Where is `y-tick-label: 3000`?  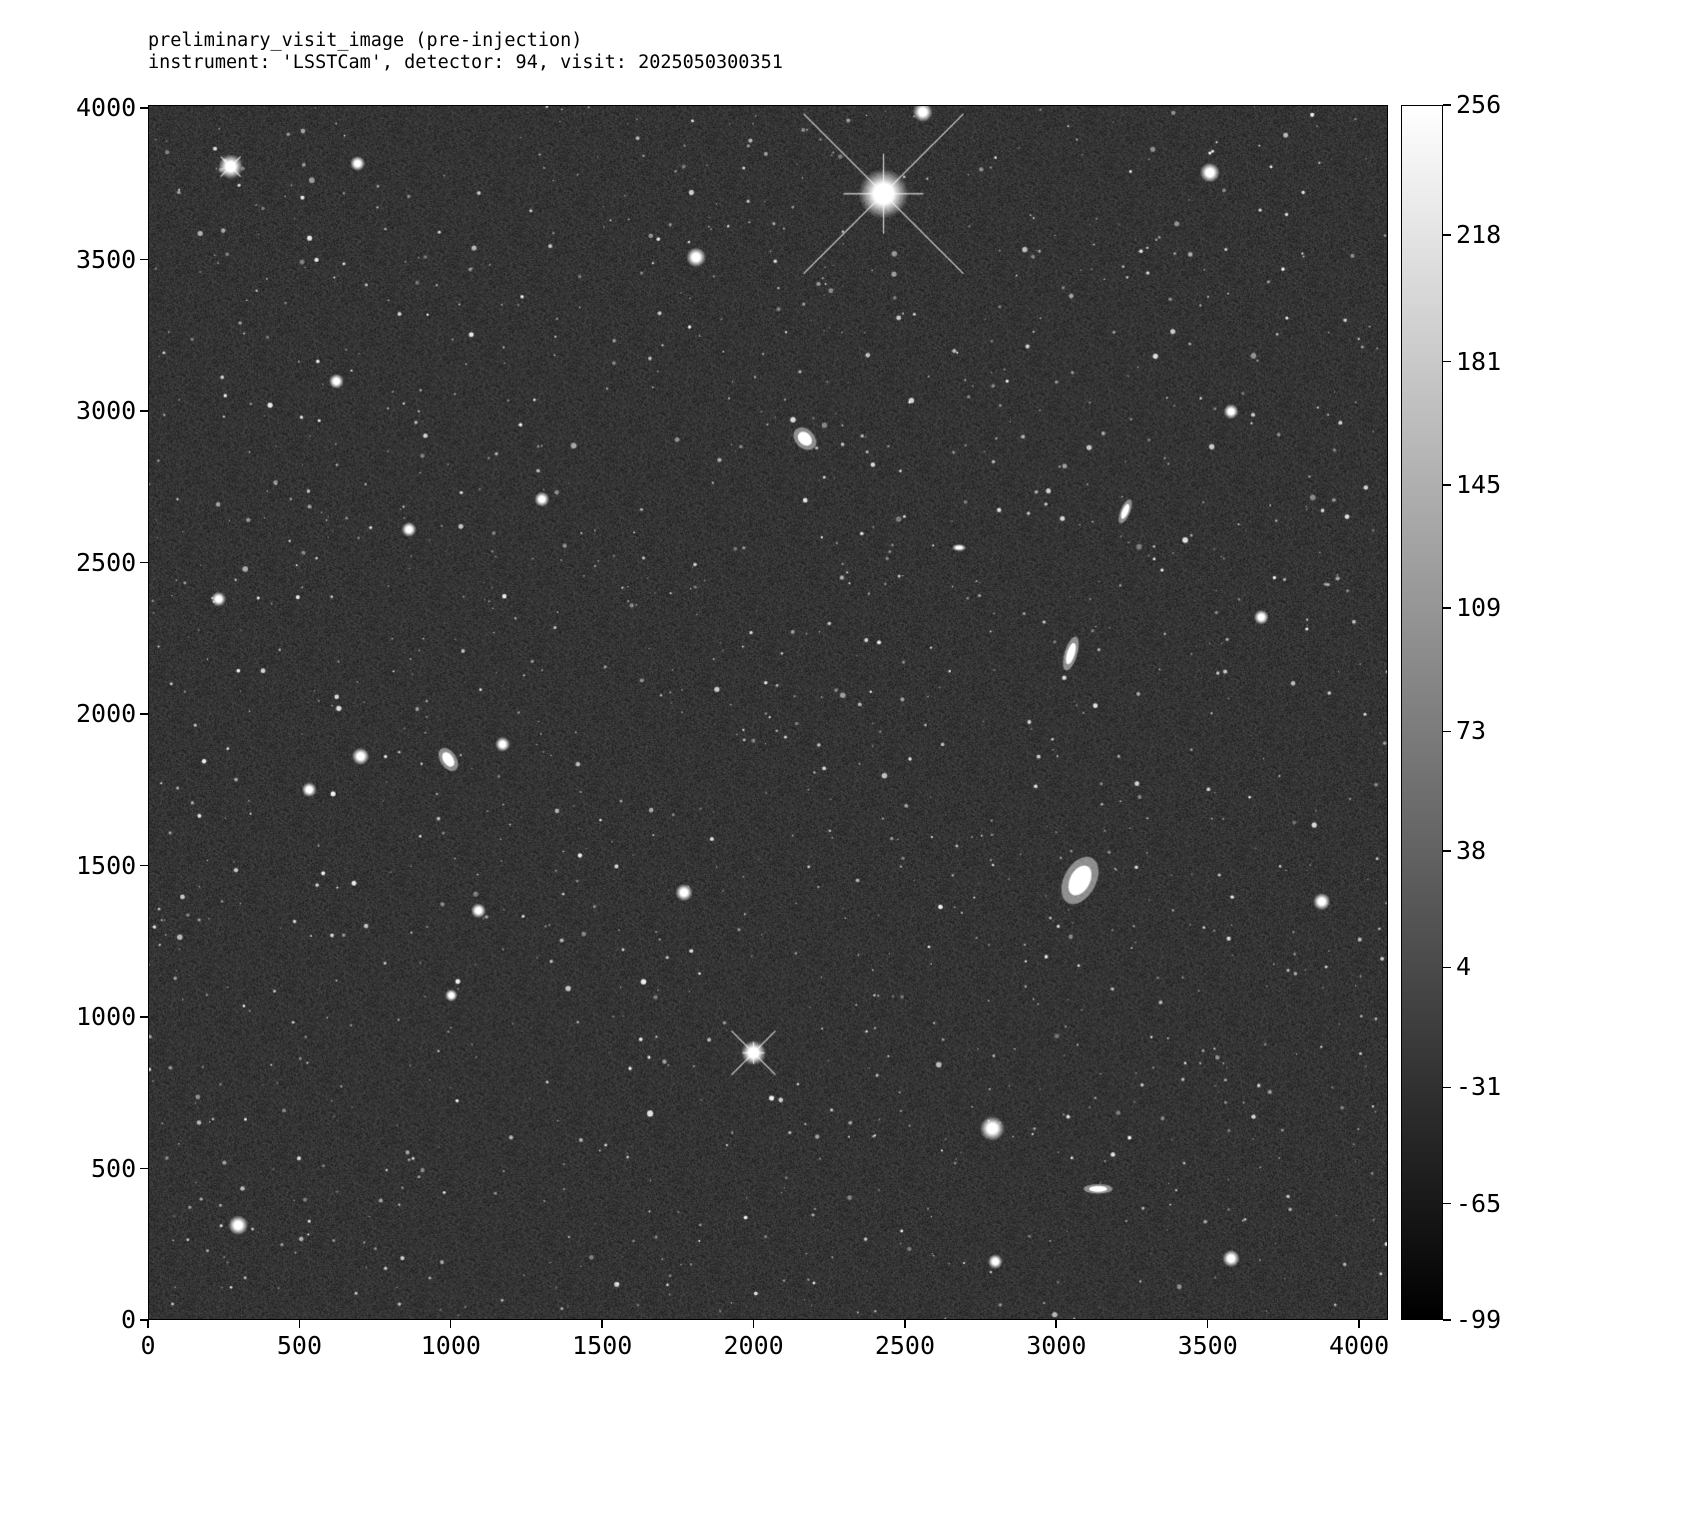 y-tick-label: 3000 is located at coordinates (106, 411).